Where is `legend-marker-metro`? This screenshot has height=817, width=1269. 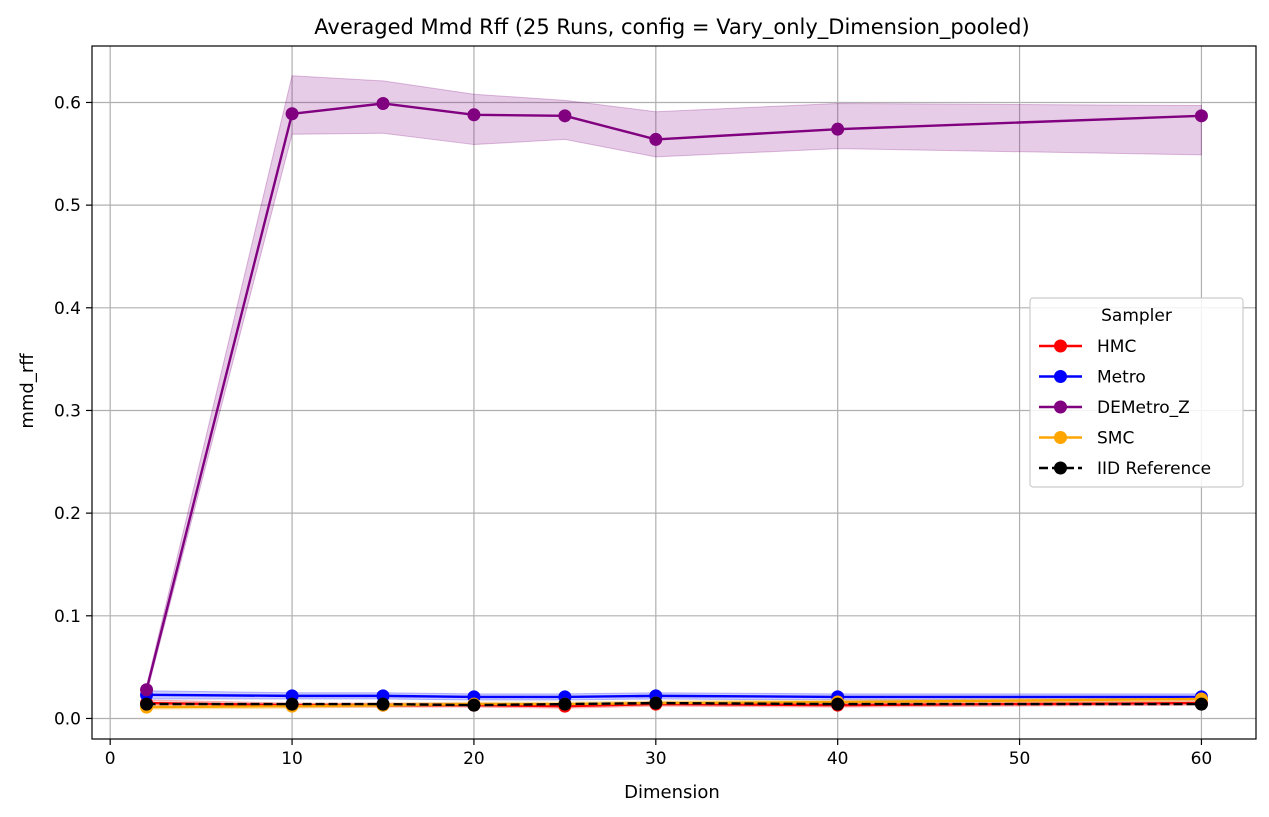
legend-marker-metro is located at coordinates (1060, 376).